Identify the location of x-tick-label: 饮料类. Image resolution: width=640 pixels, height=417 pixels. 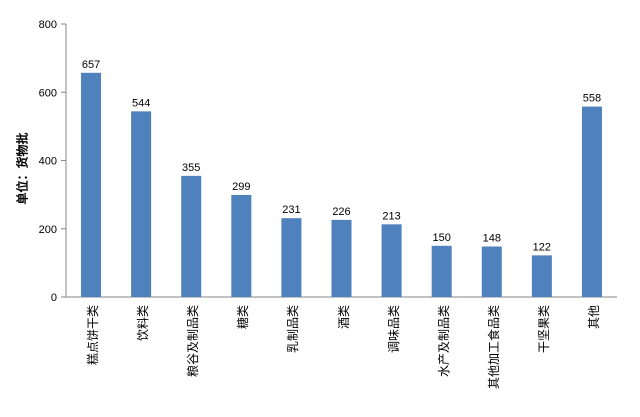
(143, 322).